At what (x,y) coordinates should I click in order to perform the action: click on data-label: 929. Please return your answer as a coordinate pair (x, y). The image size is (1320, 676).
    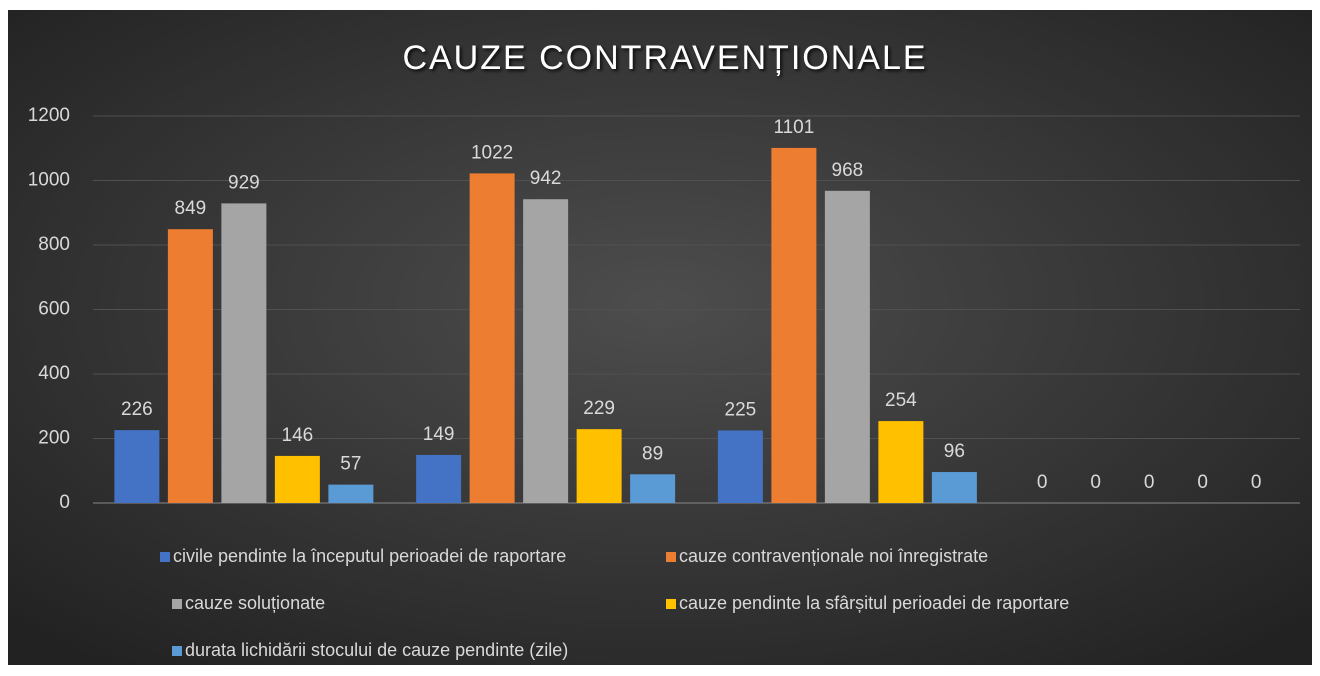
    Looking at the image, I should click on (244, 182).